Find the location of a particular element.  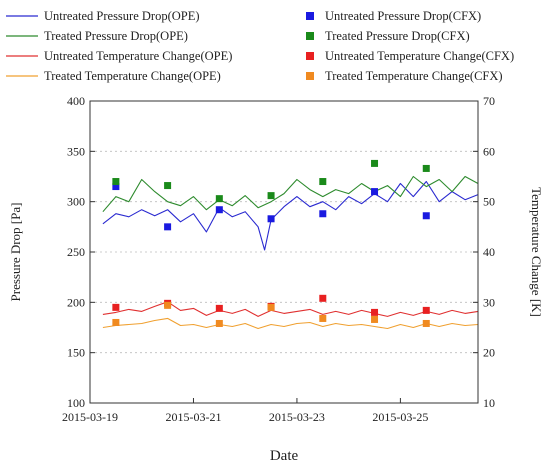

x-tick-label: 2015-03-21 is located at coordinates (193, 417).